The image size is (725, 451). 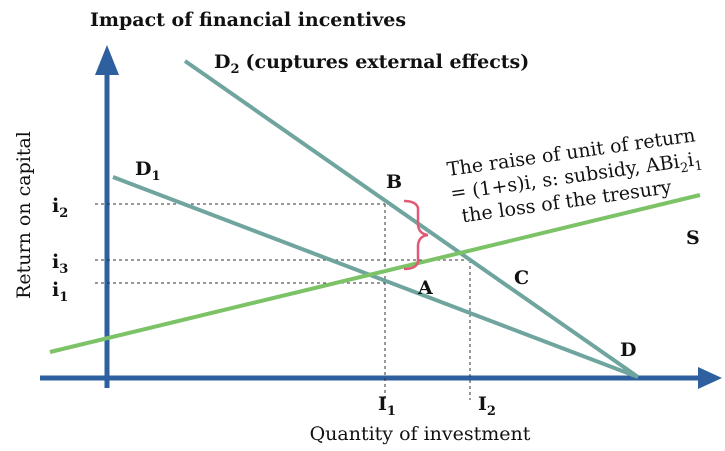 I want to click on x-arrow, so click(x=710, y=378).